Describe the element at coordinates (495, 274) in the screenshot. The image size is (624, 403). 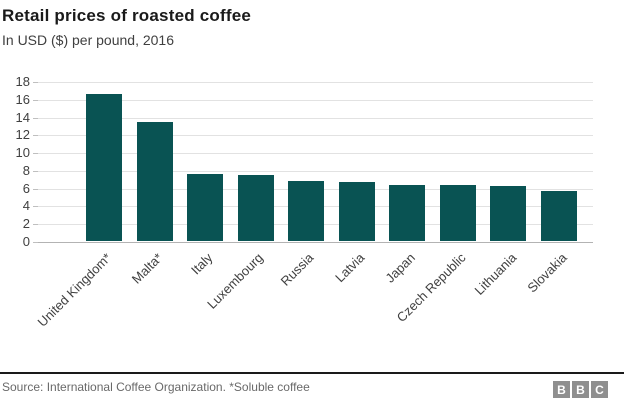
I see `x-label-8: Lithuania` at that location.